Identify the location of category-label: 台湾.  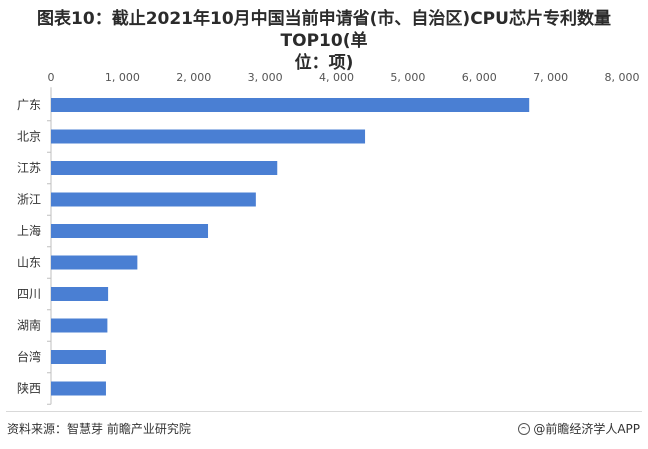
(29, 356).